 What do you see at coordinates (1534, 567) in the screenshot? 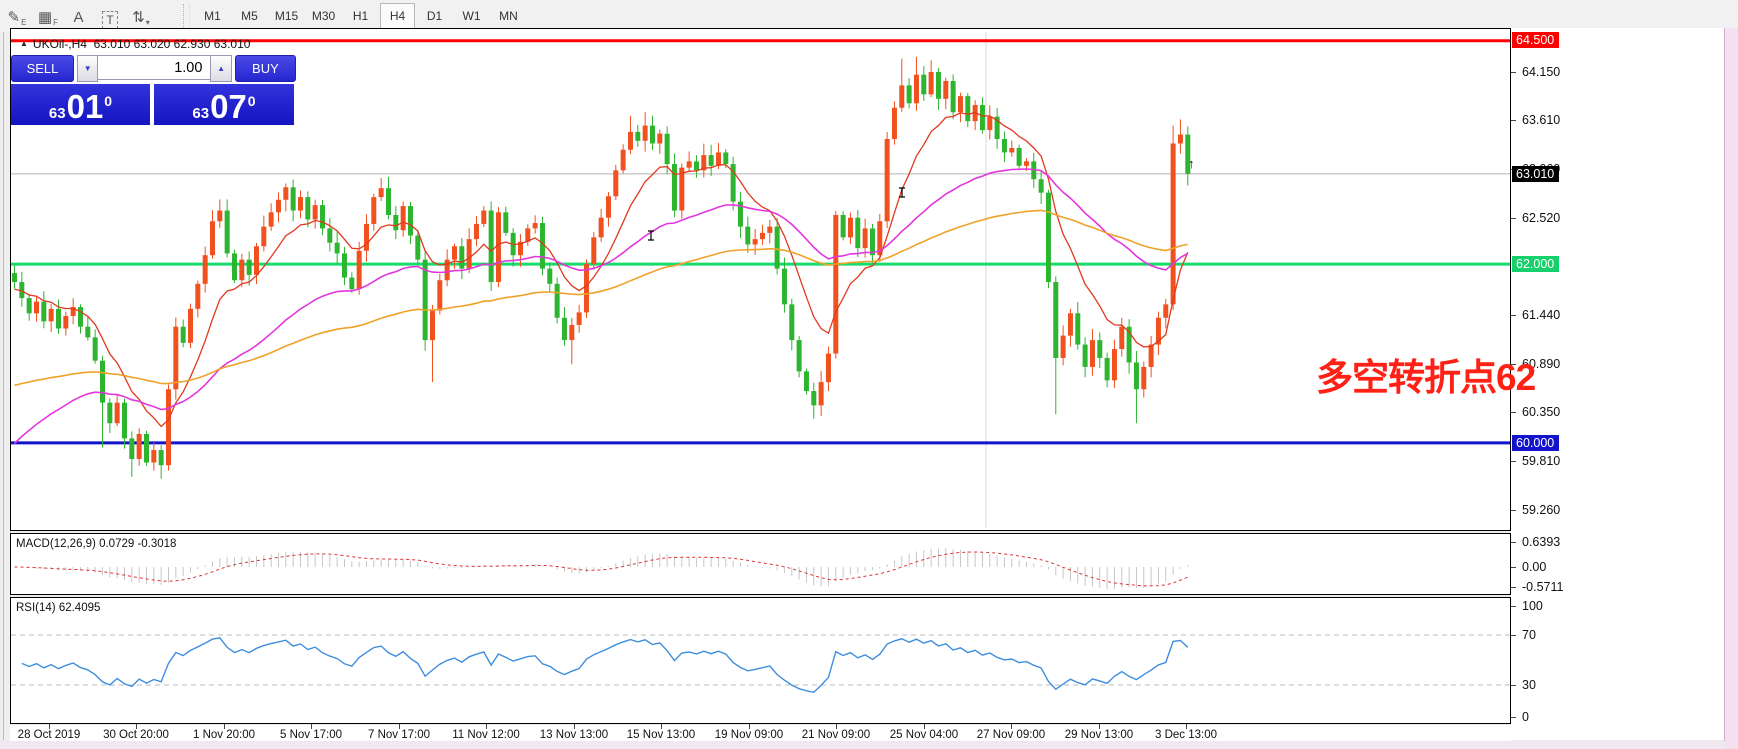
I see `macd-tick-label: 0.00` at bounding box center [1534, 567].